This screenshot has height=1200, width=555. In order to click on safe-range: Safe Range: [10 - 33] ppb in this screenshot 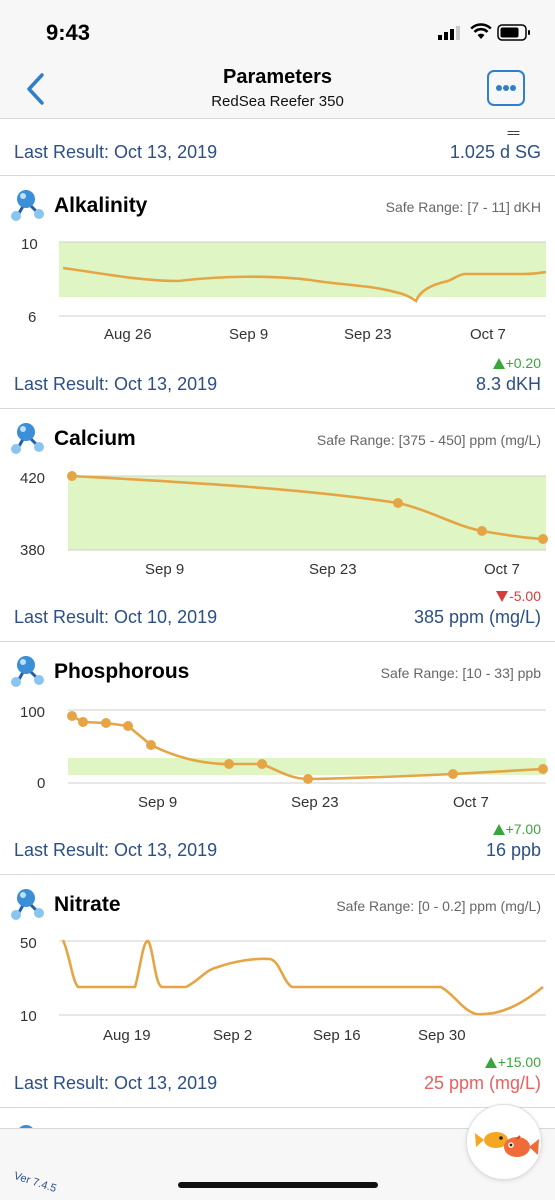, I will do `click(460, 673)`.